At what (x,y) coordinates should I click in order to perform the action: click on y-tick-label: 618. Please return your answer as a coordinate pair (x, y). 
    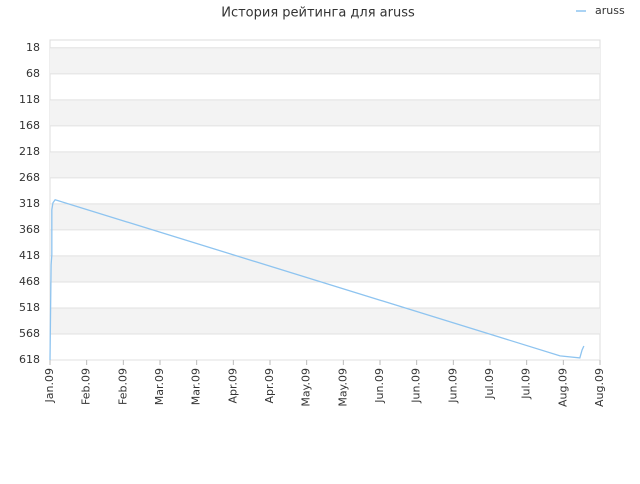
    Looking at the image, I should click on (29, 359).